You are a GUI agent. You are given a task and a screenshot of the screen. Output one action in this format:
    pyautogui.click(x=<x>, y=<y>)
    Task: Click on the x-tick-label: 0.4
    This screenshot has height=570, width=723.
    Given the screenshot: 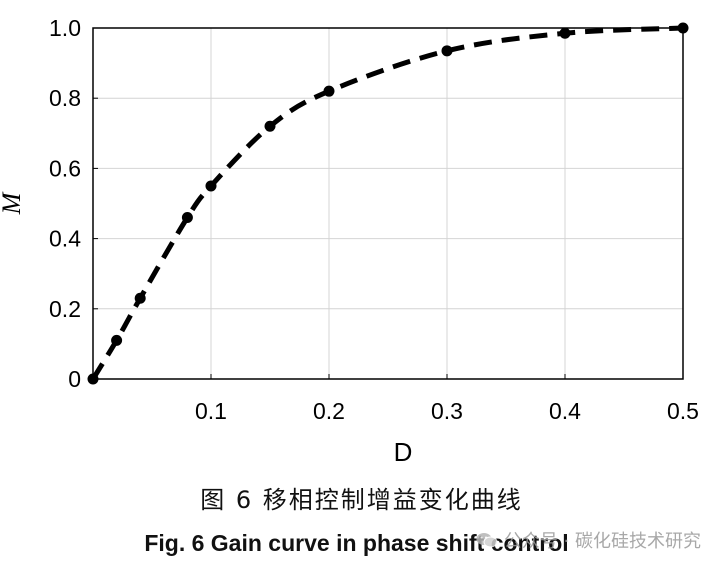 What is the action you would take?
    pyautogui.click(x=565, y=411)
    